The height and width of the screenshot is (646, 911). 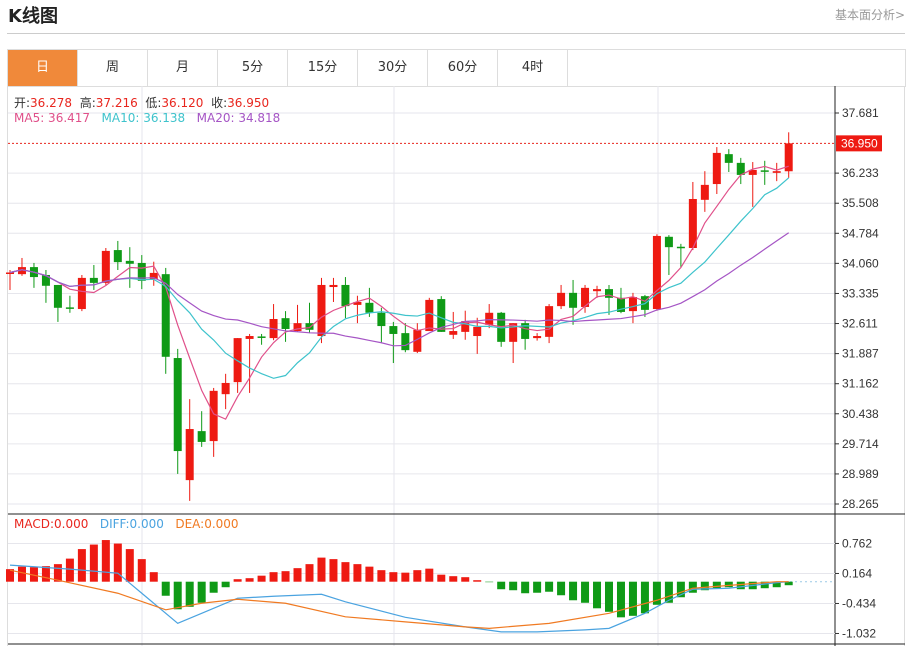 What do you see at coordinates (869, 15) in the screenshot?
I see `fundamental-analysis-link: 基本面分析>` at bounding box center [869, 15].